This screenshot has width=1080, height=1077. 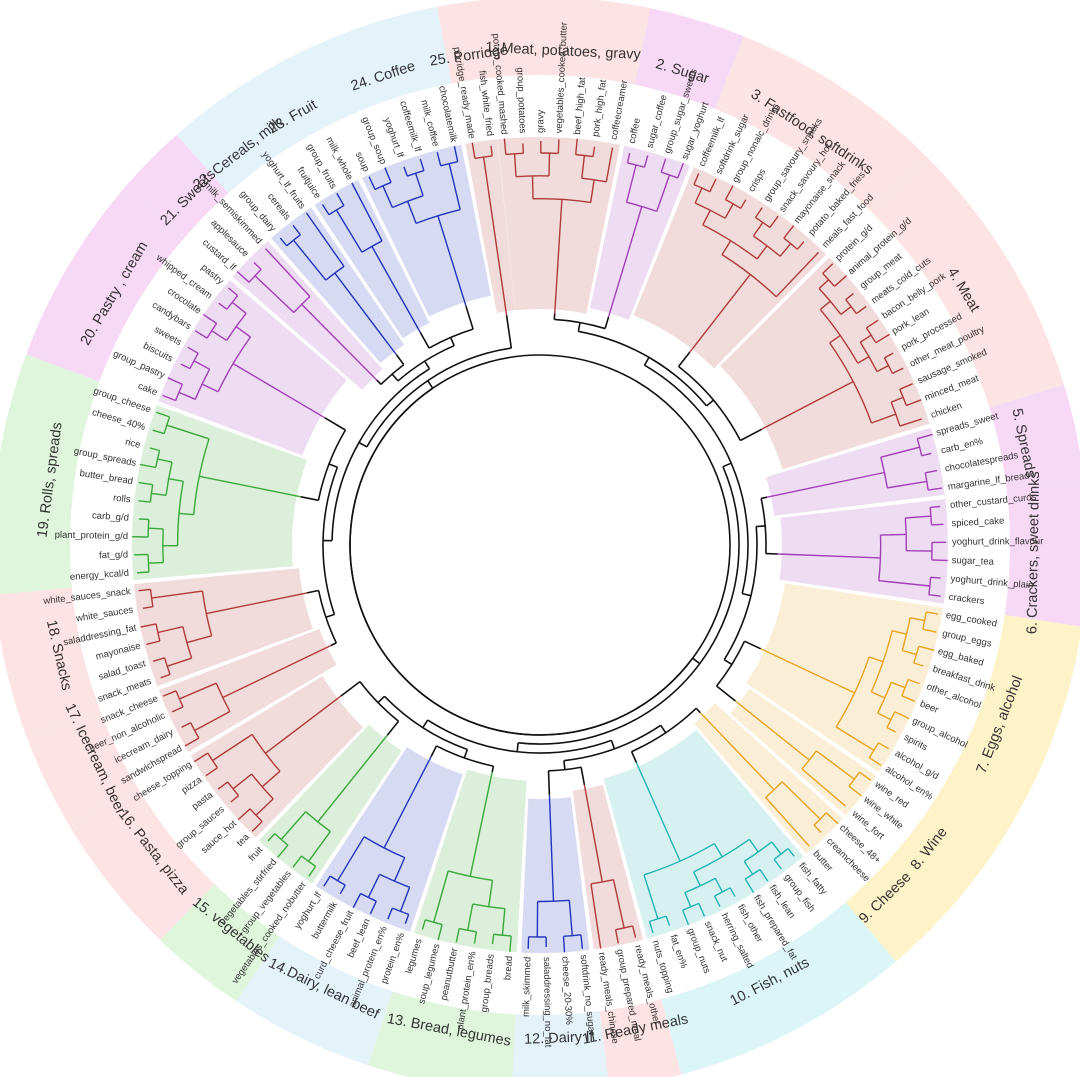 I want to click on leaf-label-coffee: coffee, so click(x=635, y=131).